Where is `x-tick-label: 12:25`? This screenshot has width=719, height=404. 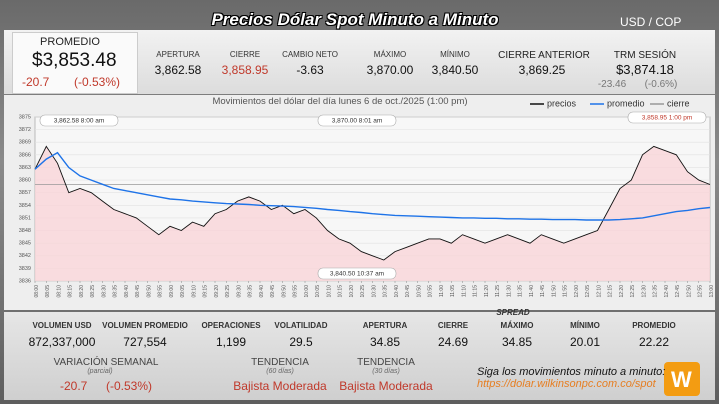 x-tick-label: 12:25 is located at coordinates (633, 291).